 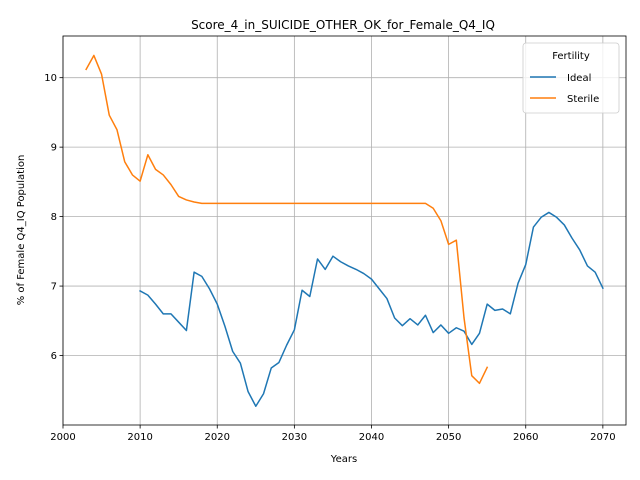 What do you see at coordinates (294, 437) in the screenshot?
I see `x-tick-label: 2030` at bounding box center [294, 437].